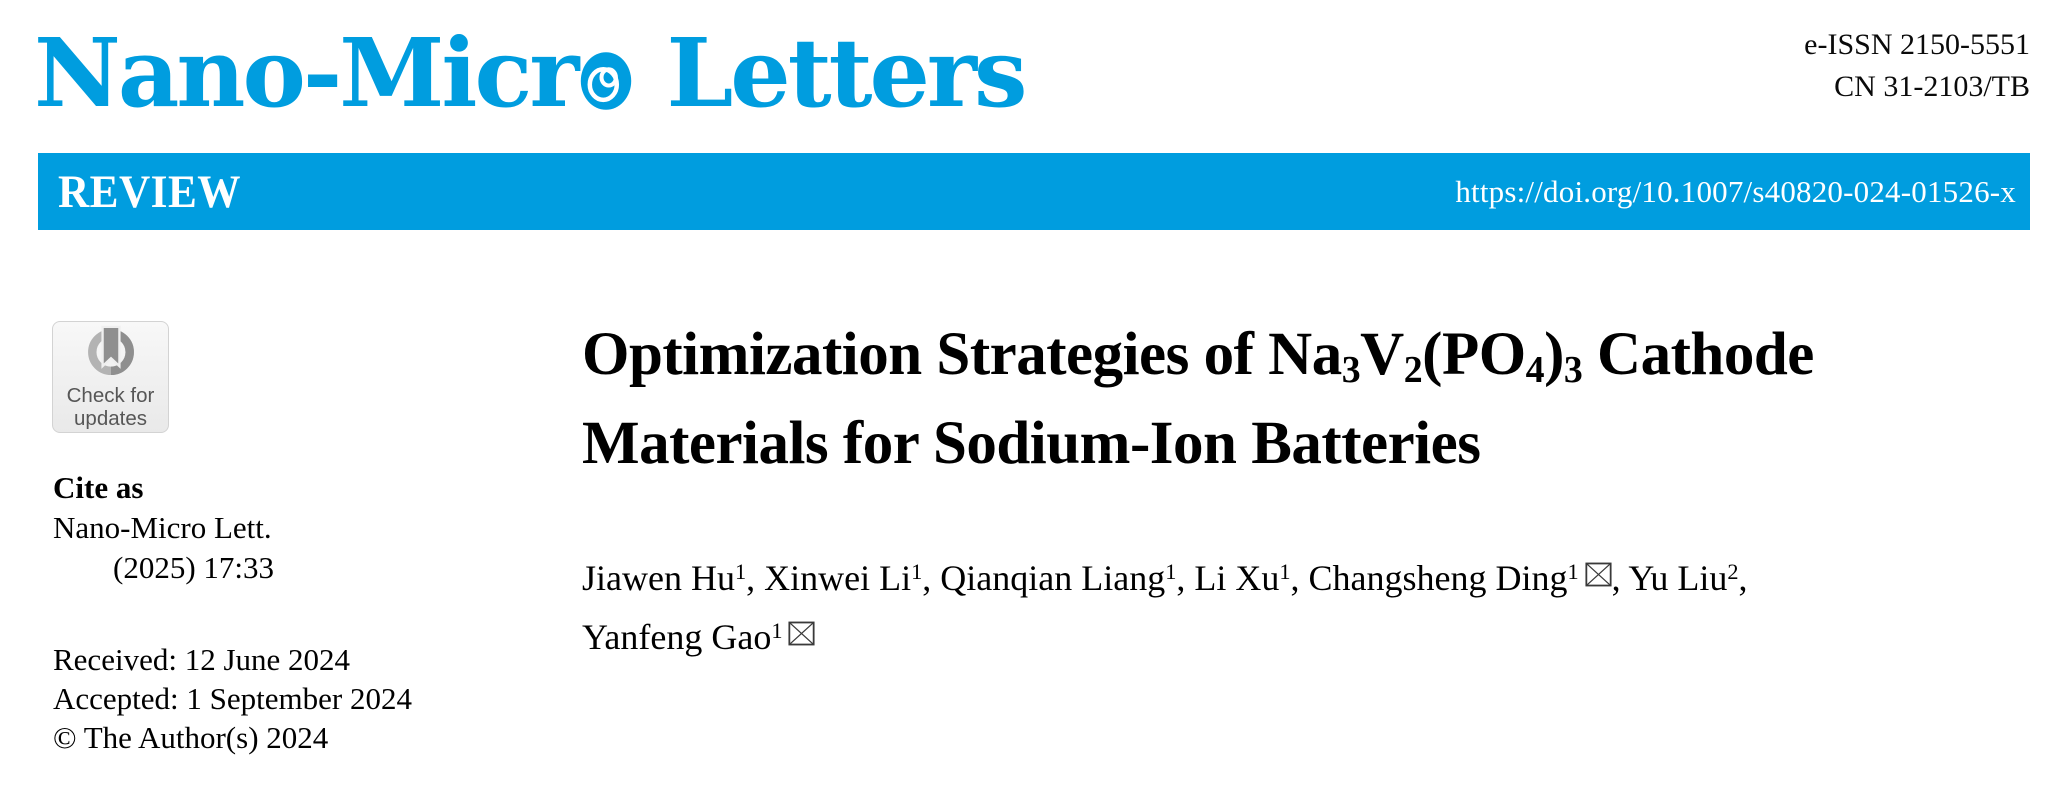  I want to click on article-type-label: REVIEW, so click(149, 191).